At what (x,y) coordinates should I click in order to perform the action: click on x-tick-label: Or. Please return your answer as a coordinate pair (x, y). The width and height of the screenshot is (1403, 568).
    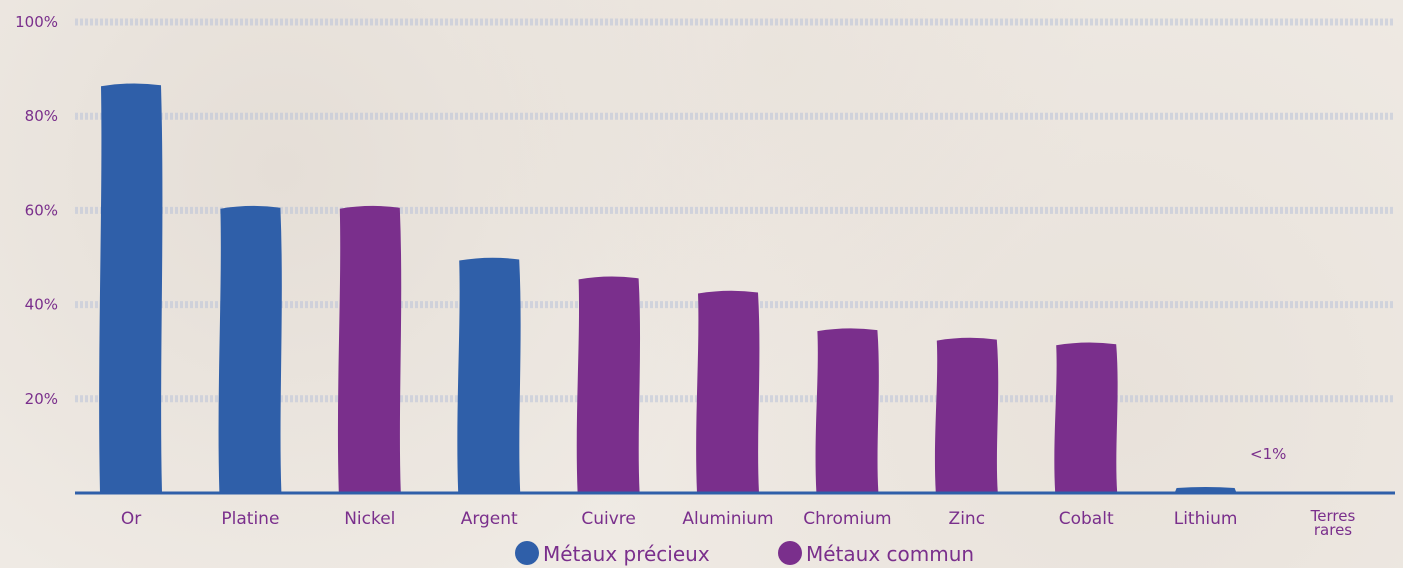
    Looking at the image, I should click on (131, 519).